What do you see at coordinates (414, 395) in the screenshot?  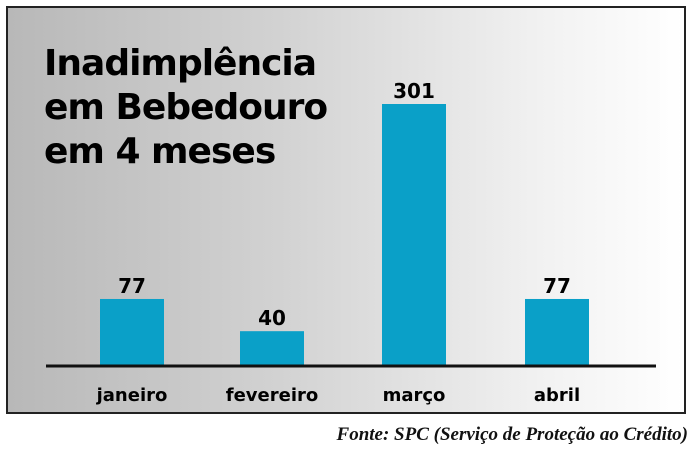 I see `category-label-março: março` at bounding box center [414, 395].